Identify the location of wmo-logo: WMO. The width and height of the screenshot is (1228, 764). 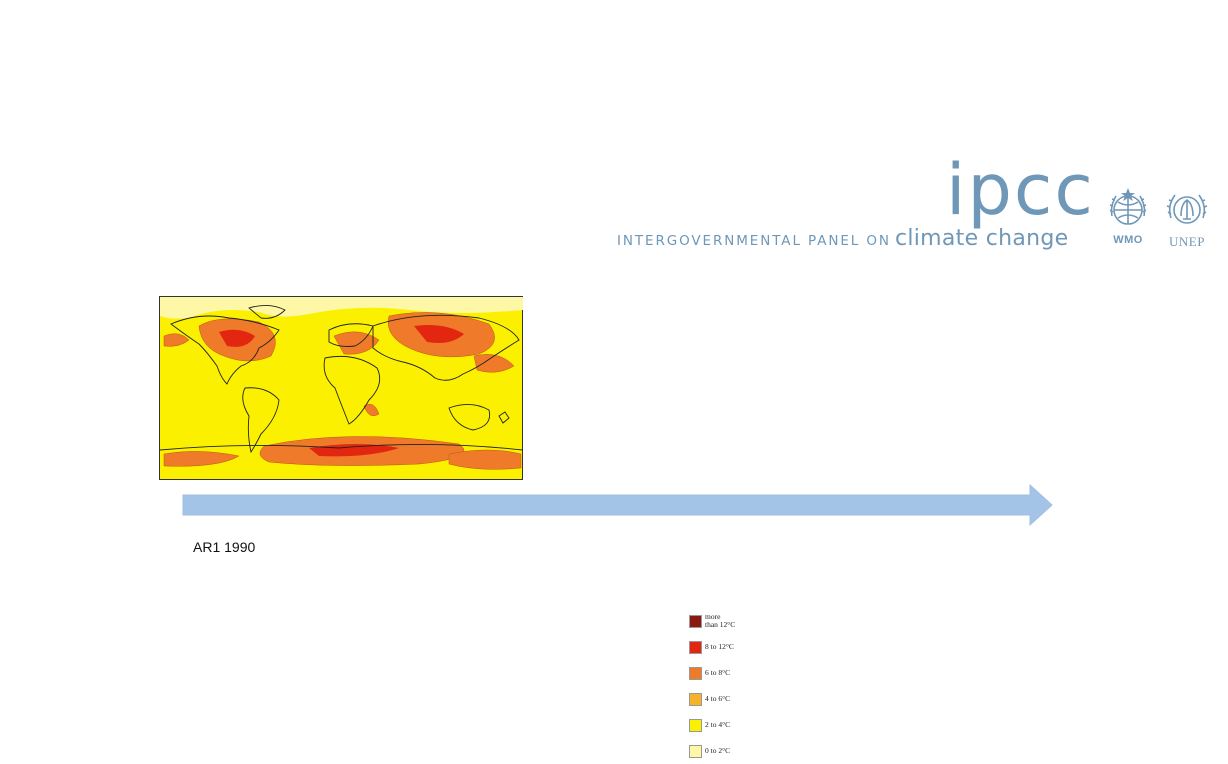
(1128, 218).